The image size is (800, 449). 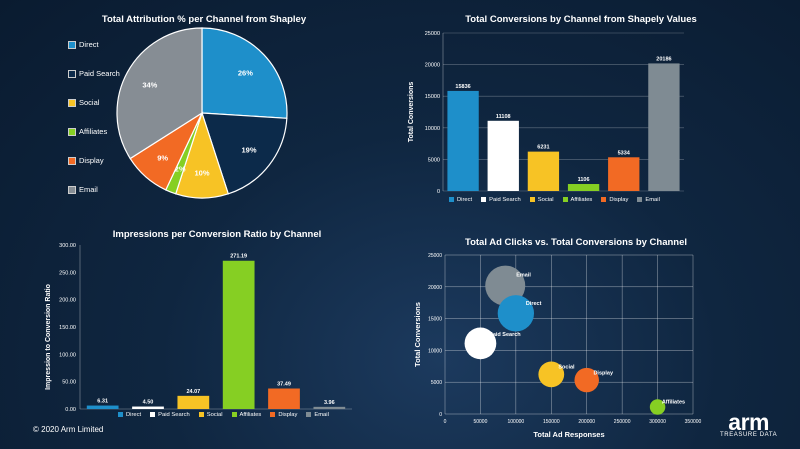 What do you see at coordinates (48, 337) in the screenshot?
I see `y-axis-title: Impression to Conversion Ratio` at bounding box center [48, 337].